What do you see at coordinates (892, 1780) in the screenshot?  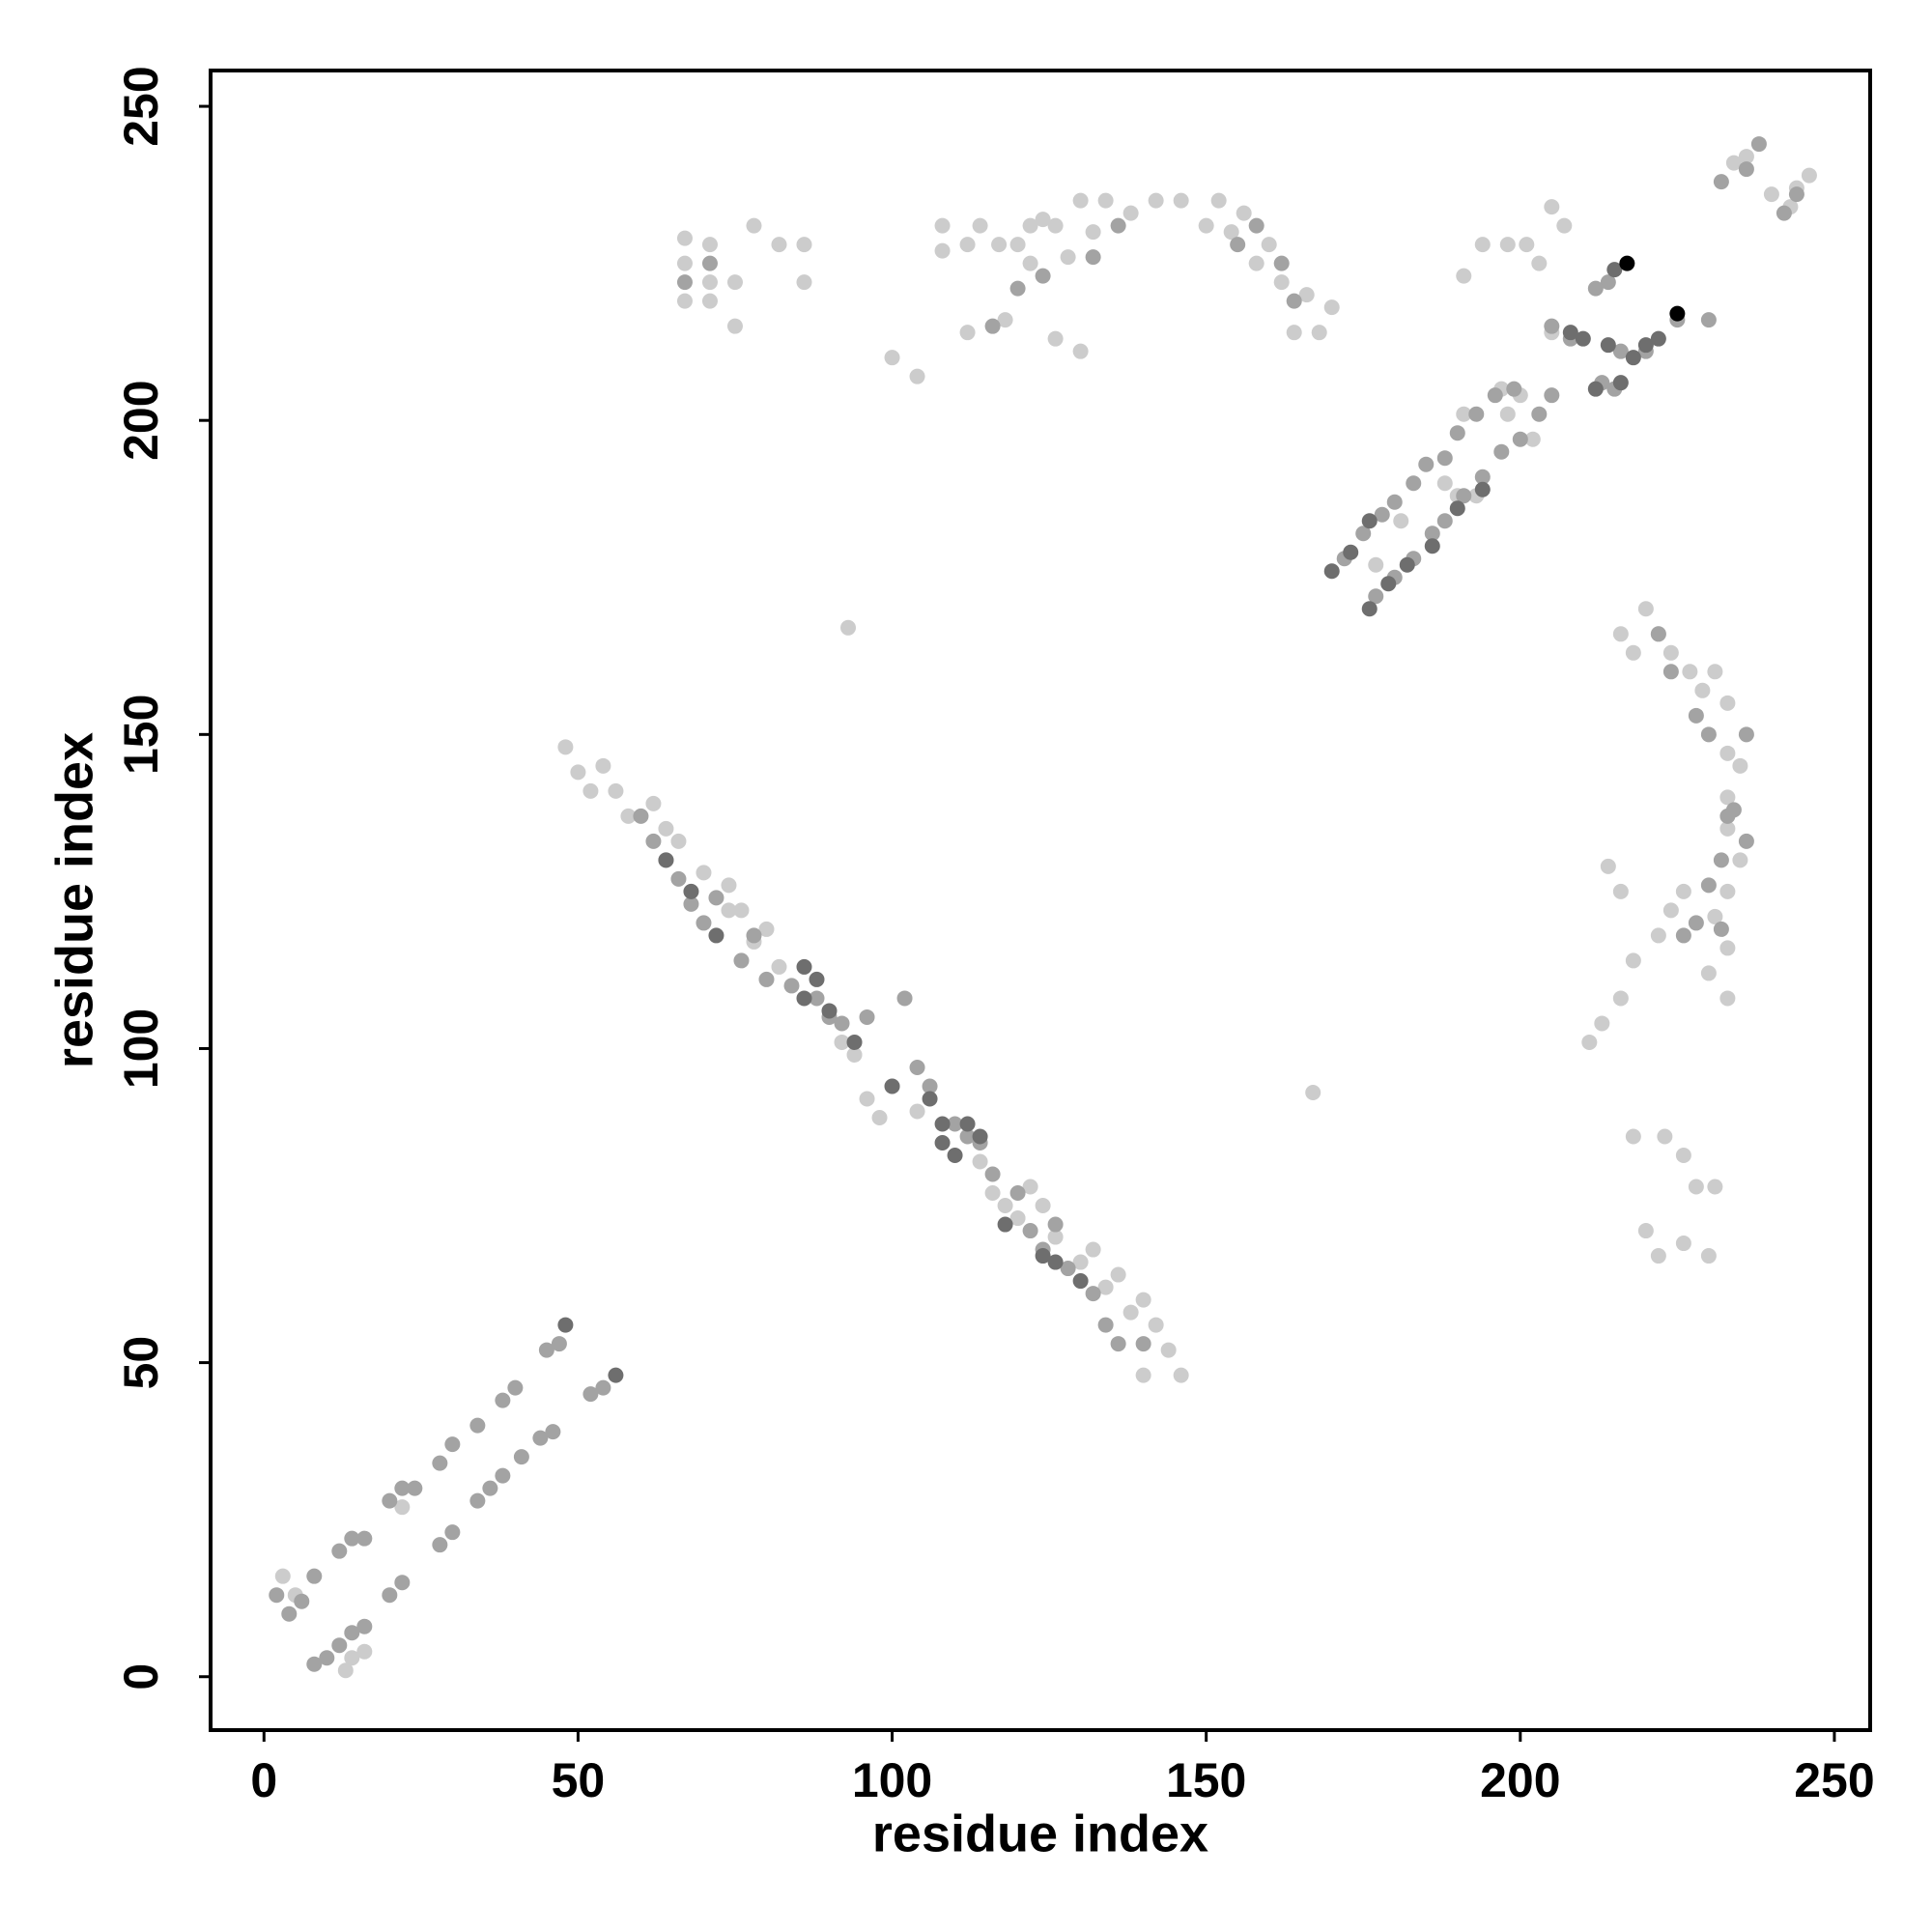 I see `x-tick-label: 100` at bounding box center [892, 1780].